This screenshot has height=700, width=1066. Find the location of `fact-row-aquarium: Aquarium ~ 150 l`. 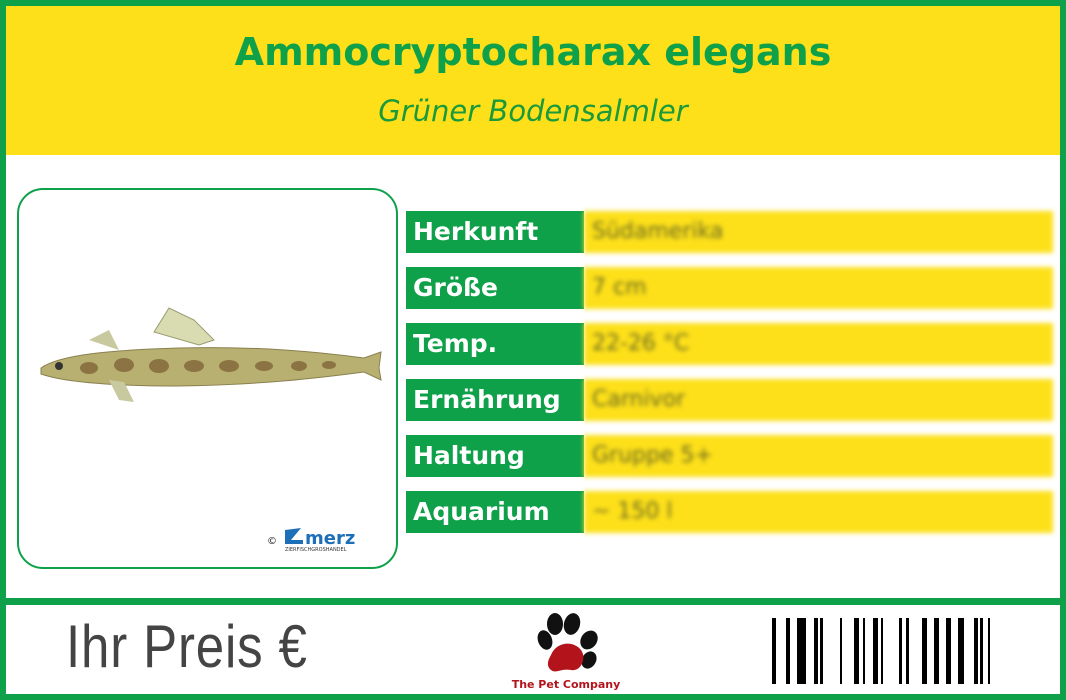

fact-row-aquarium: Aquarium ~ 150 l is located at coordinates (729, 512).